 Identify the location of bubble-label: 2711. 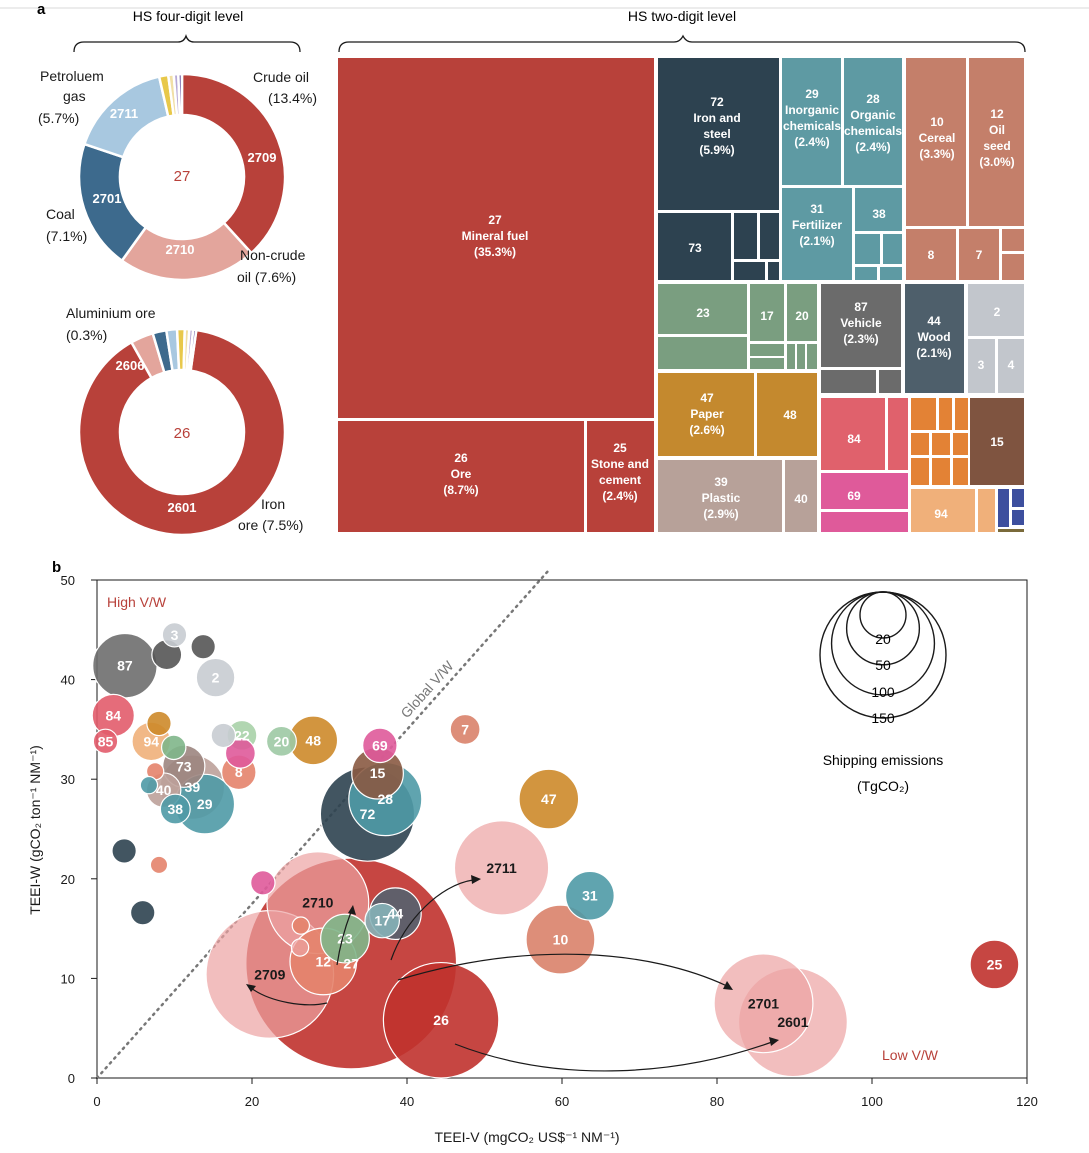
(501, 868).